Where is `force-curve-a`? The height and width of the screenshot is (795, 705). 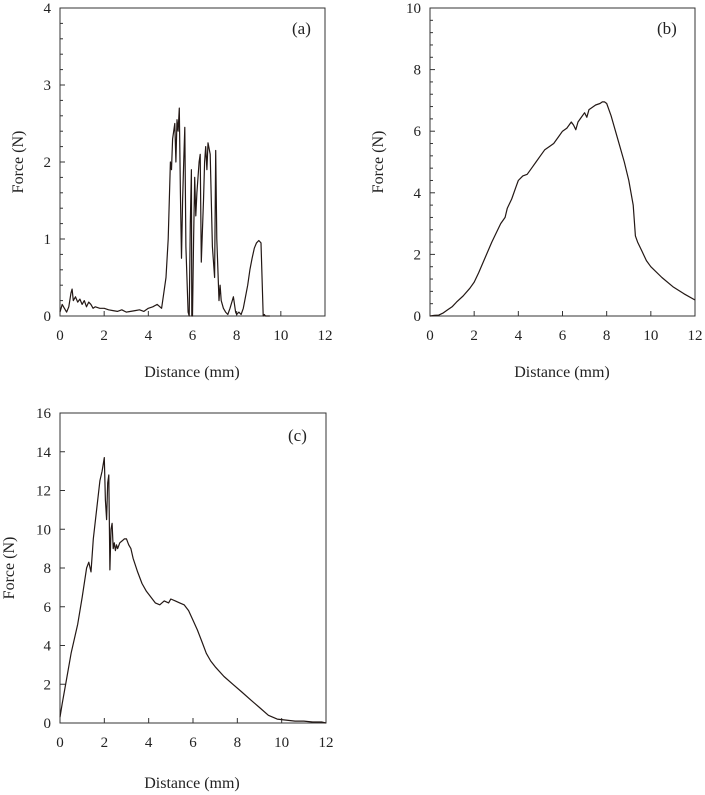
force-curve-a is located at coordinates (164, 212).